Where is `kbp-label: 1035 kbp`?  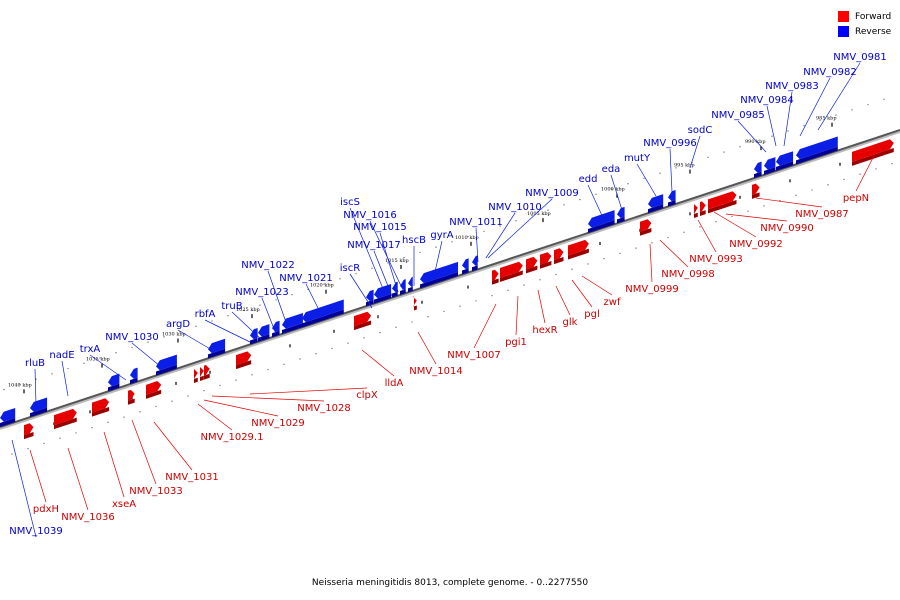 kbp-label: 1035 kbp is located at coordinates (98, 360).